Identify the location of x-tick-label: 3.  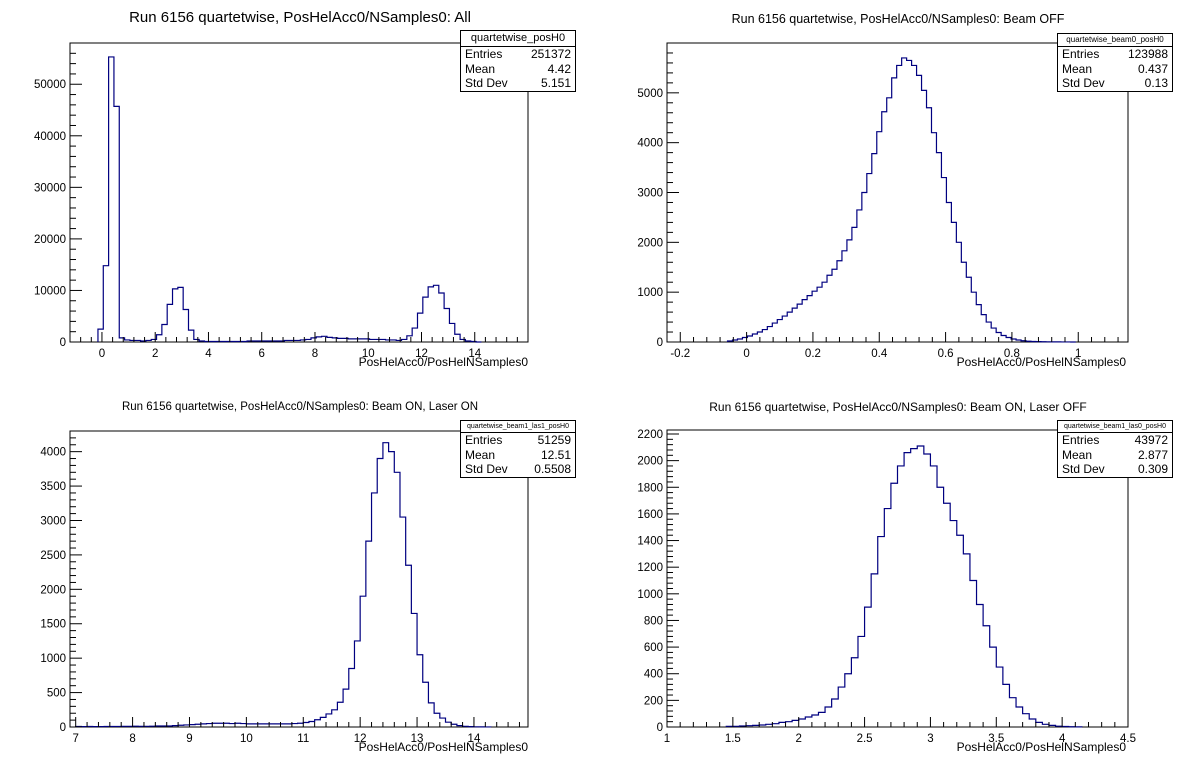
(930, 739).